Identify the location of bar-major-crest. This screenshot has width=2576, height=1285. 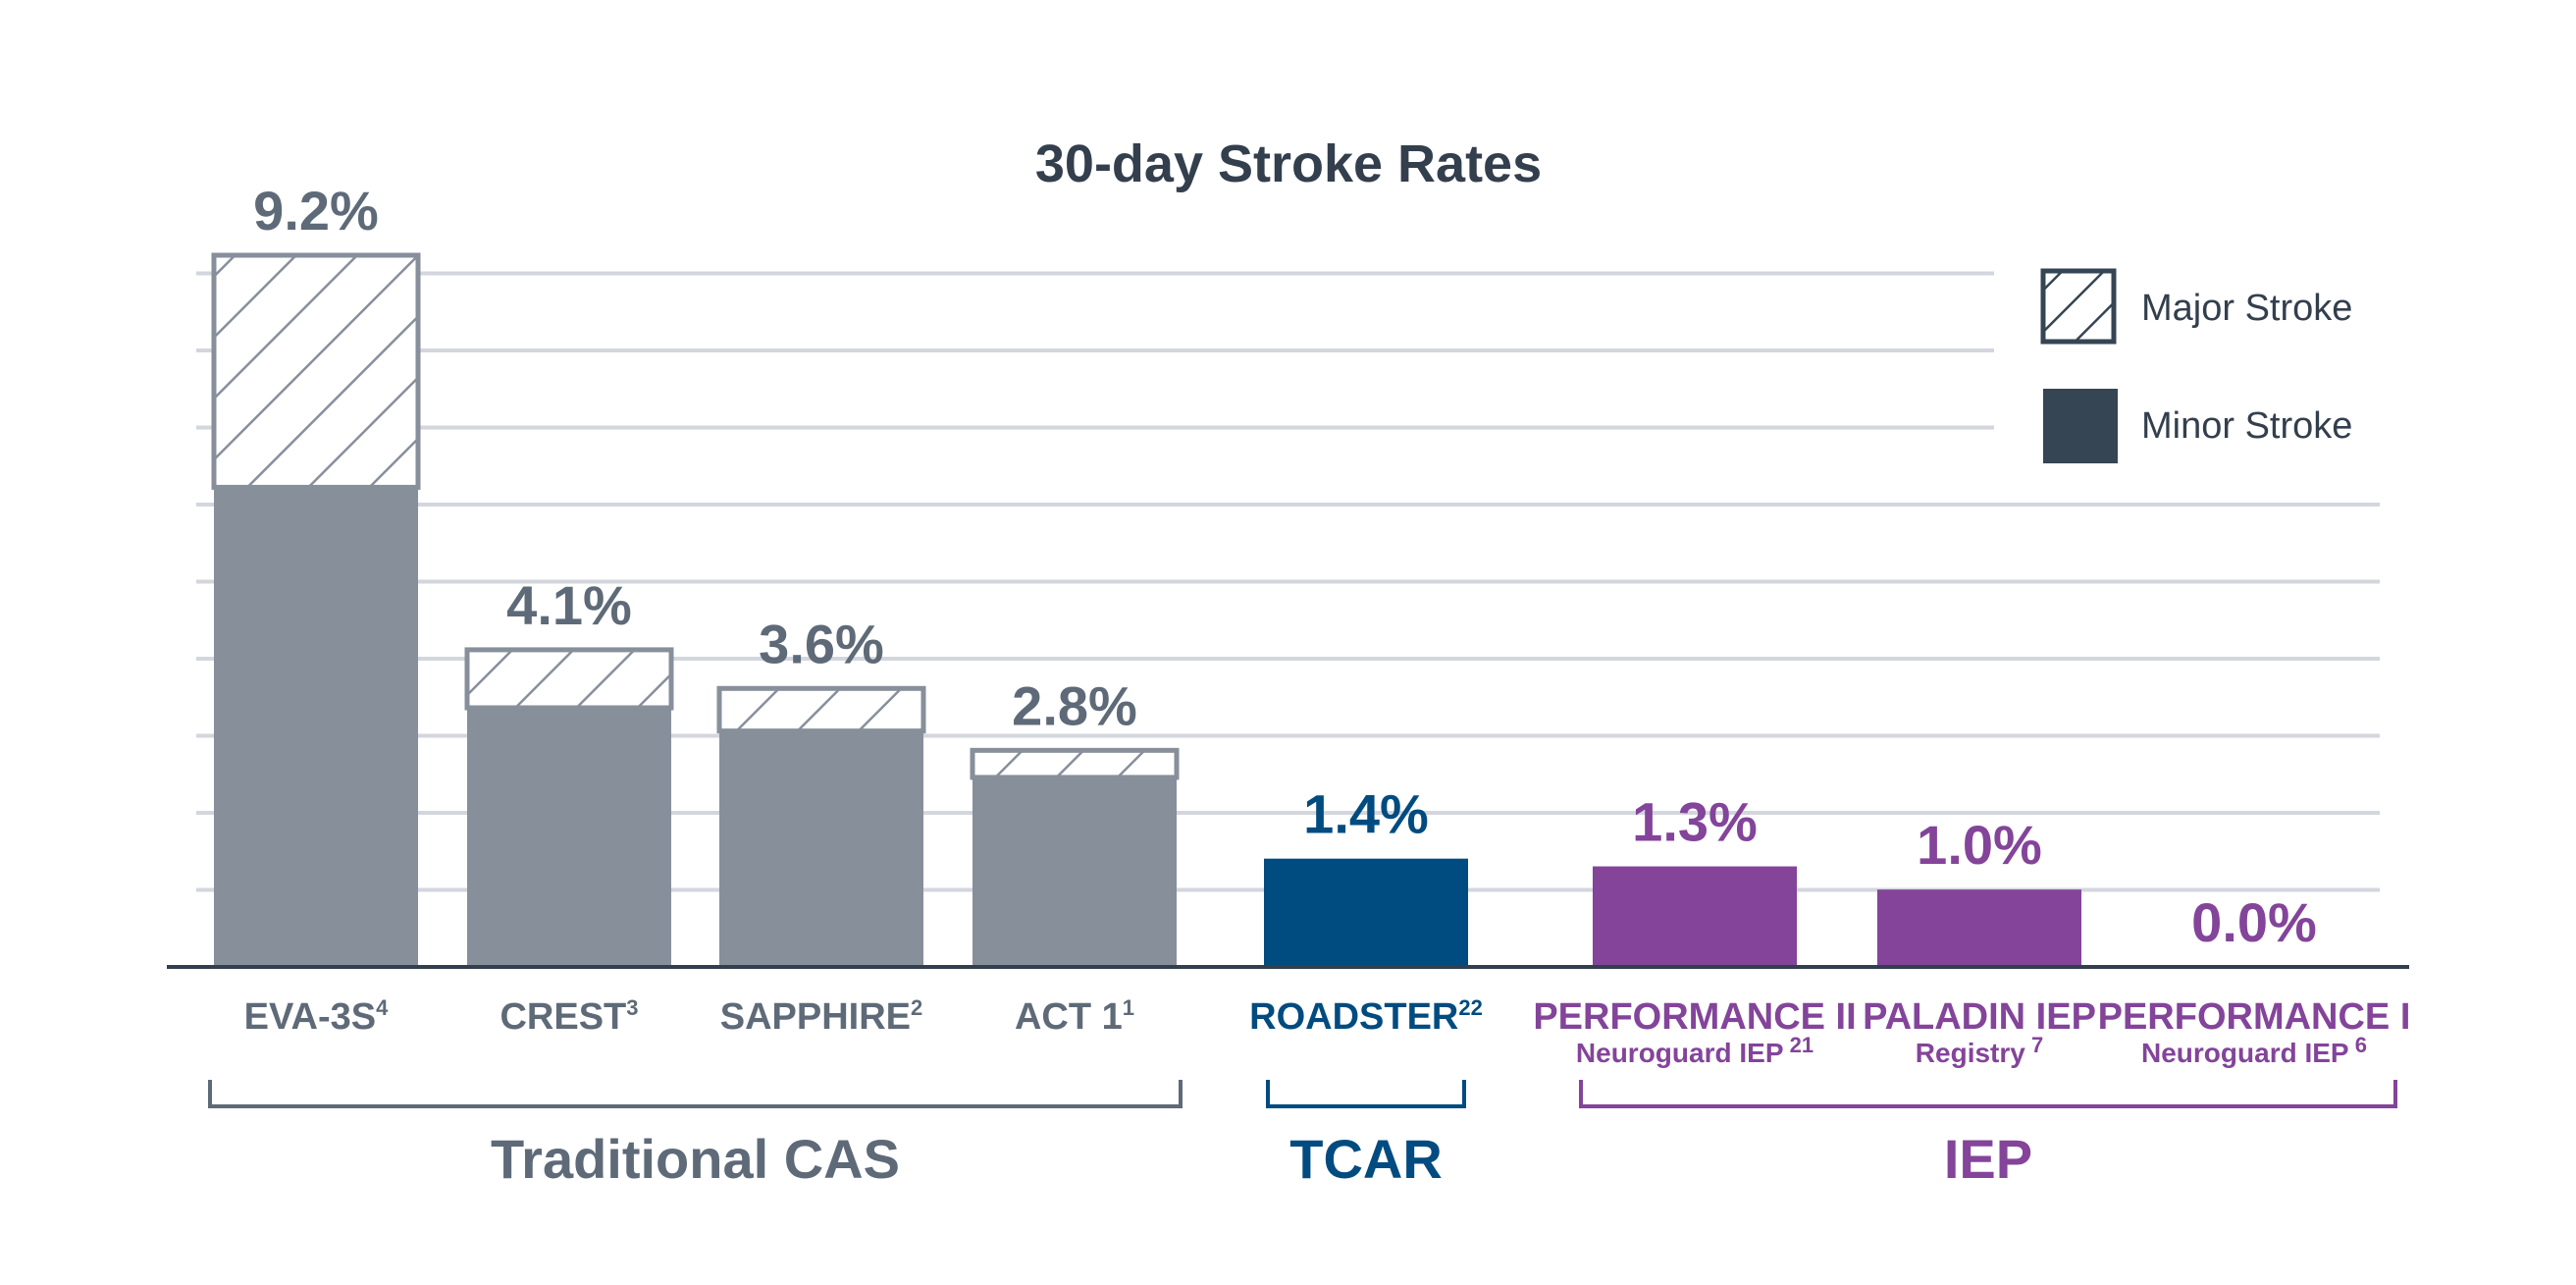
(569, 679).